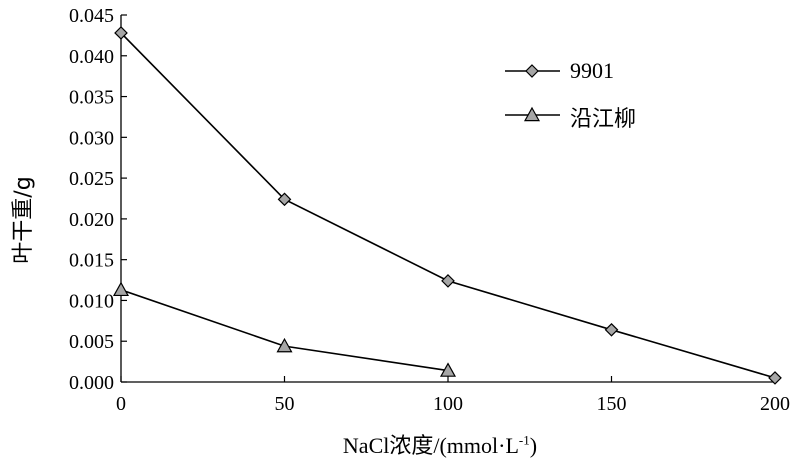  Describe the element at coordinates (91, 16) in the screenshot. I see `y-tick-label: 0.045` at that location.